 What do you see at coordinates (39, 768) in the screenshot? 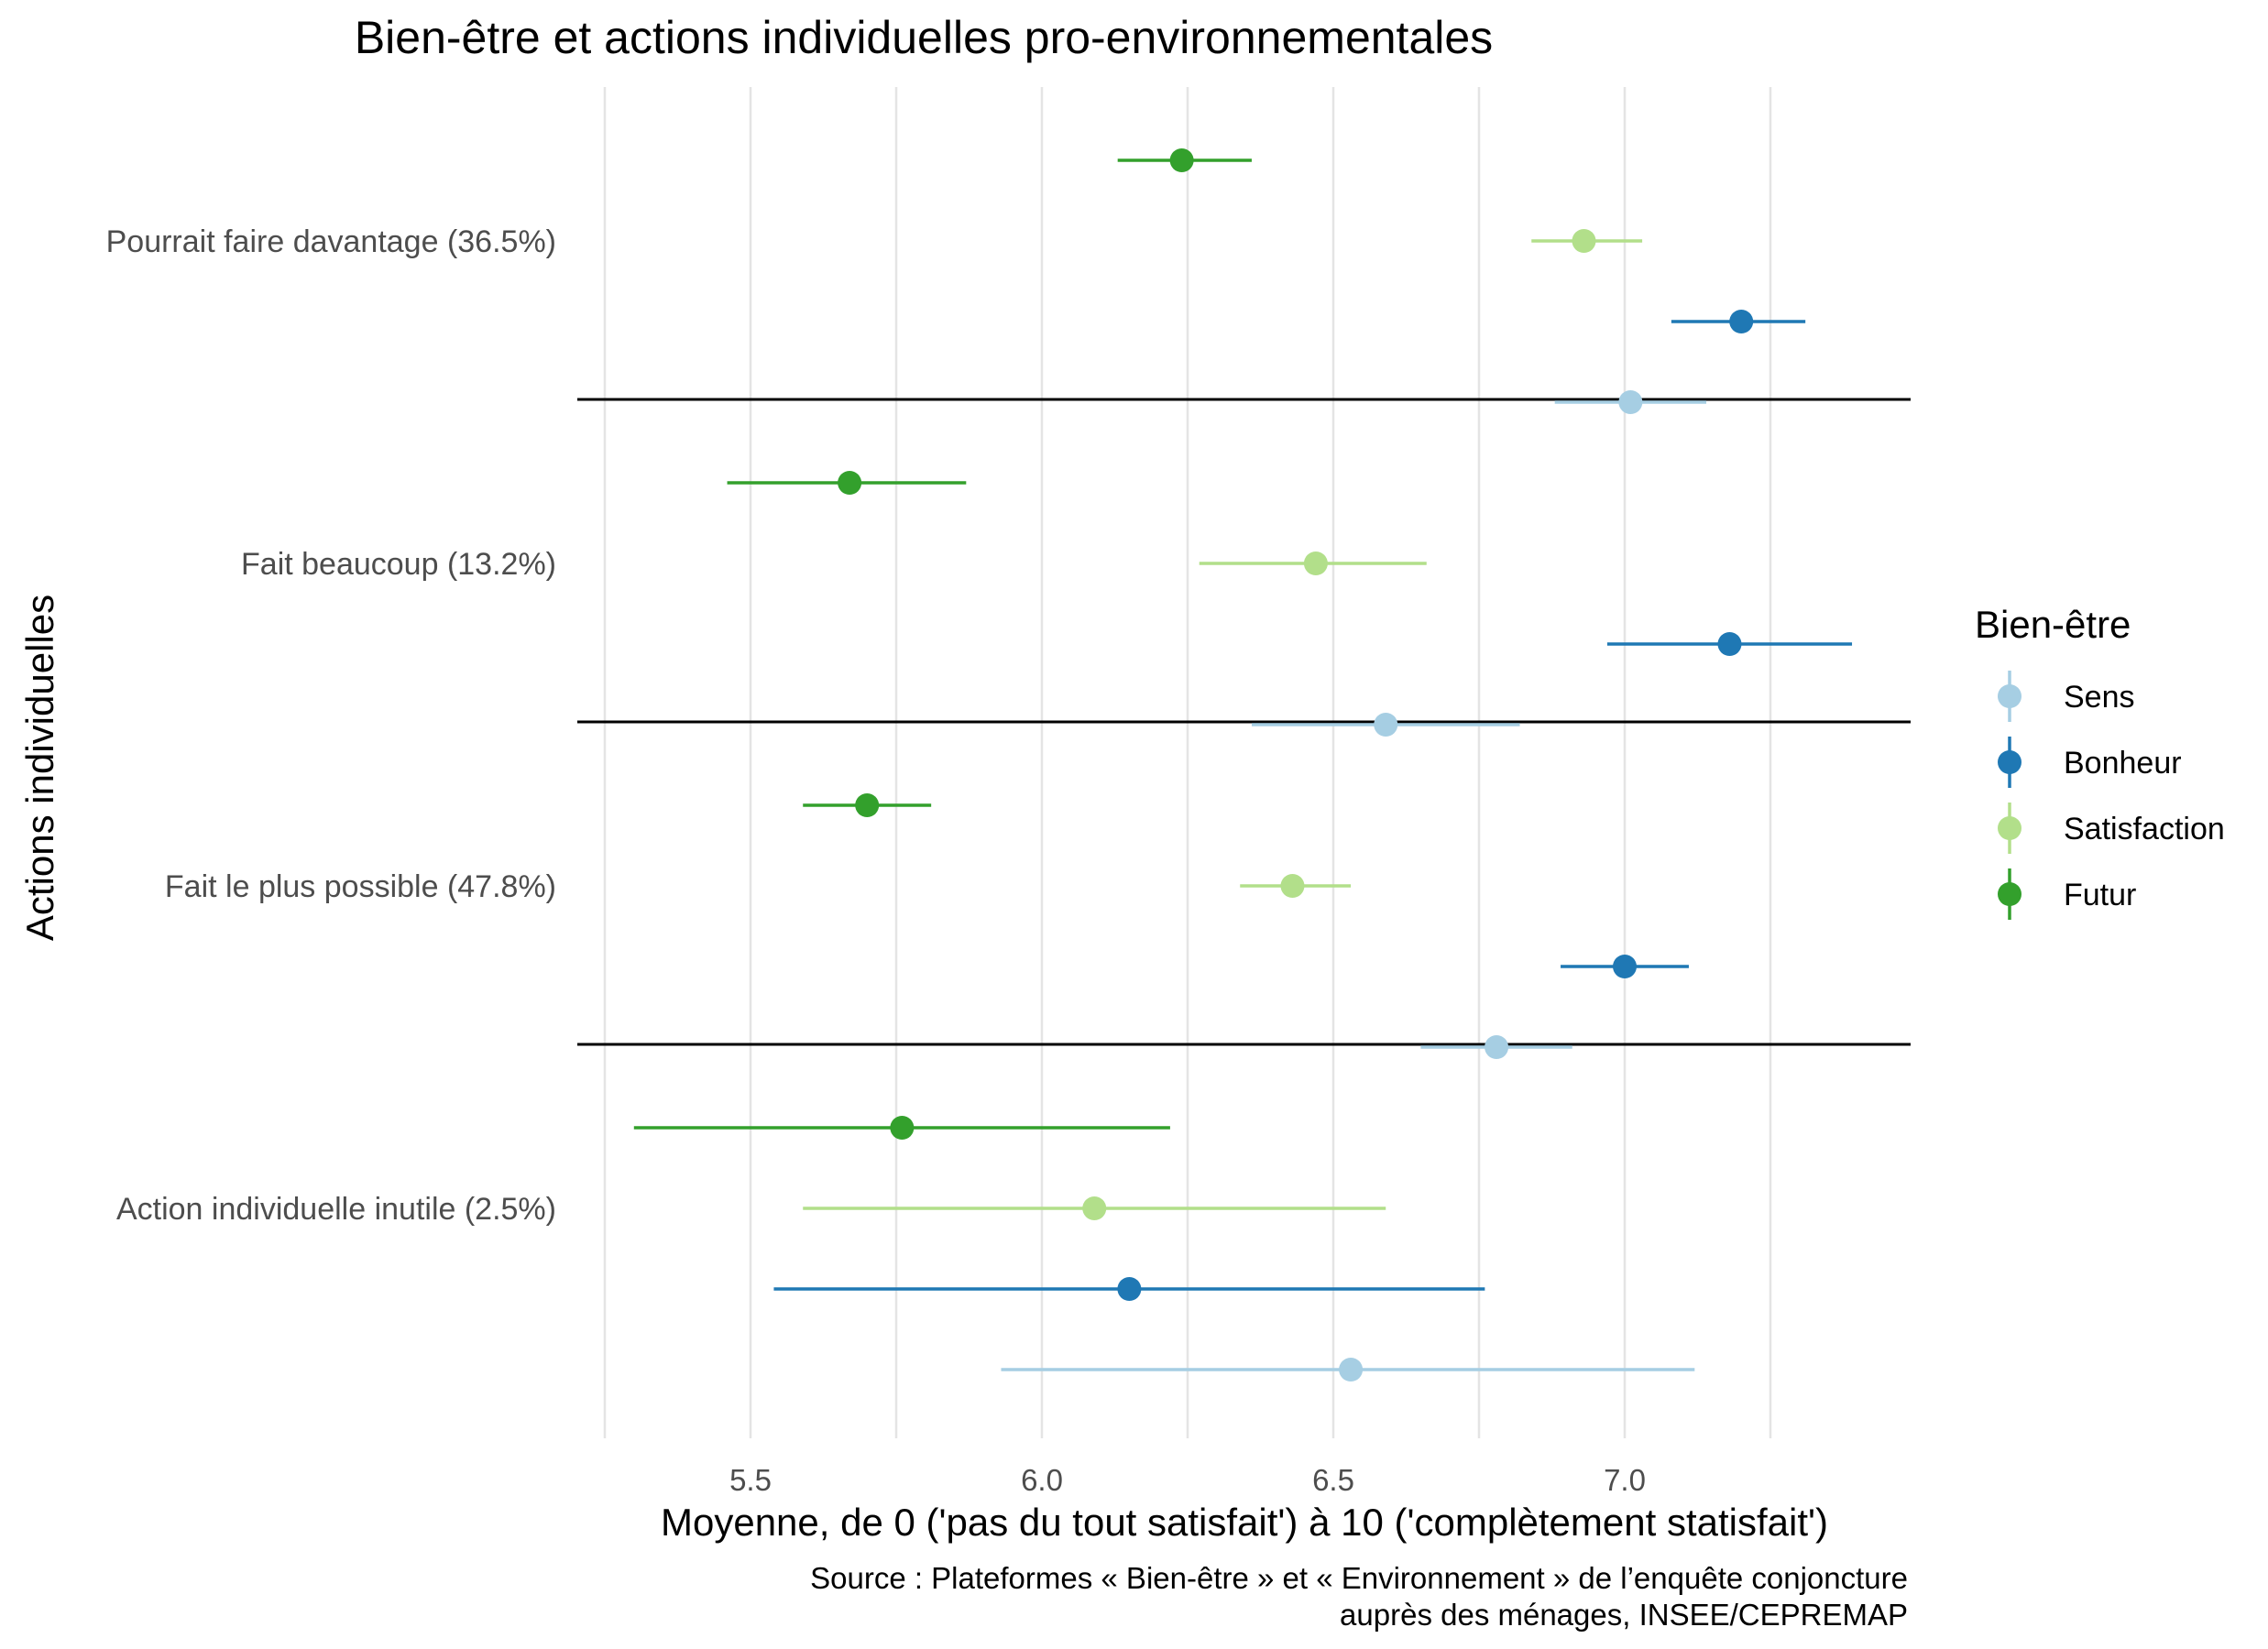
I see `y-axis-label: Actions individuelles` at bounding box center [39, 768].